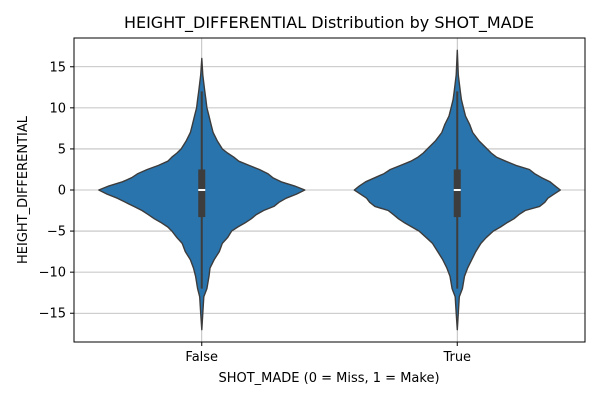  What do you see at coordinates (201, 357) in the screenshot?
I see `x-tick-label: False` at bounding box center [201, 357].